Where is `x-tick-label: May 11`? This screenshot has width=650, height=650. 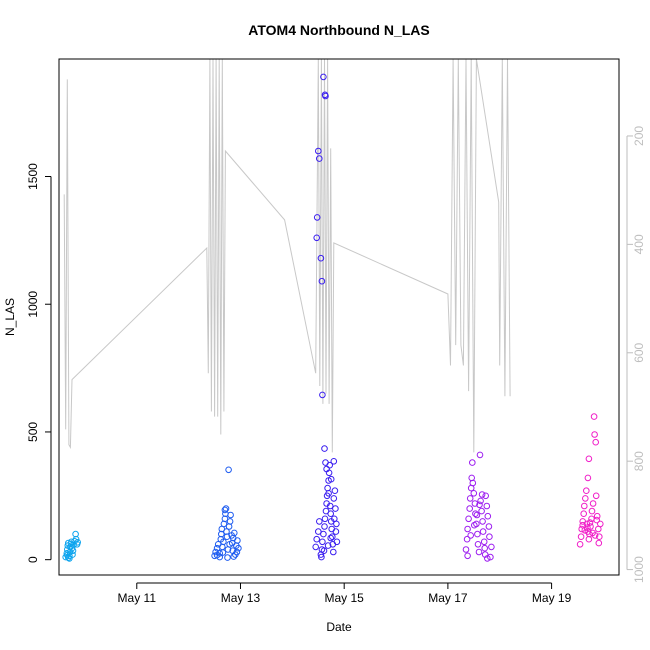 x-tick-label: May 11 is located at coordinates (137, 598).